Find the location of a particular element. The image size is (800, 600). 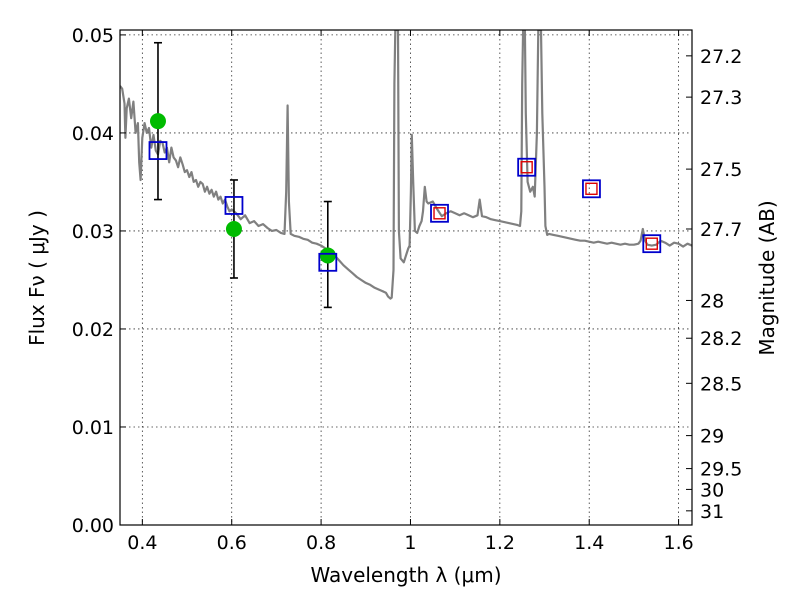

y-tick-label: 0.03 is located at coordinates (93, 232).